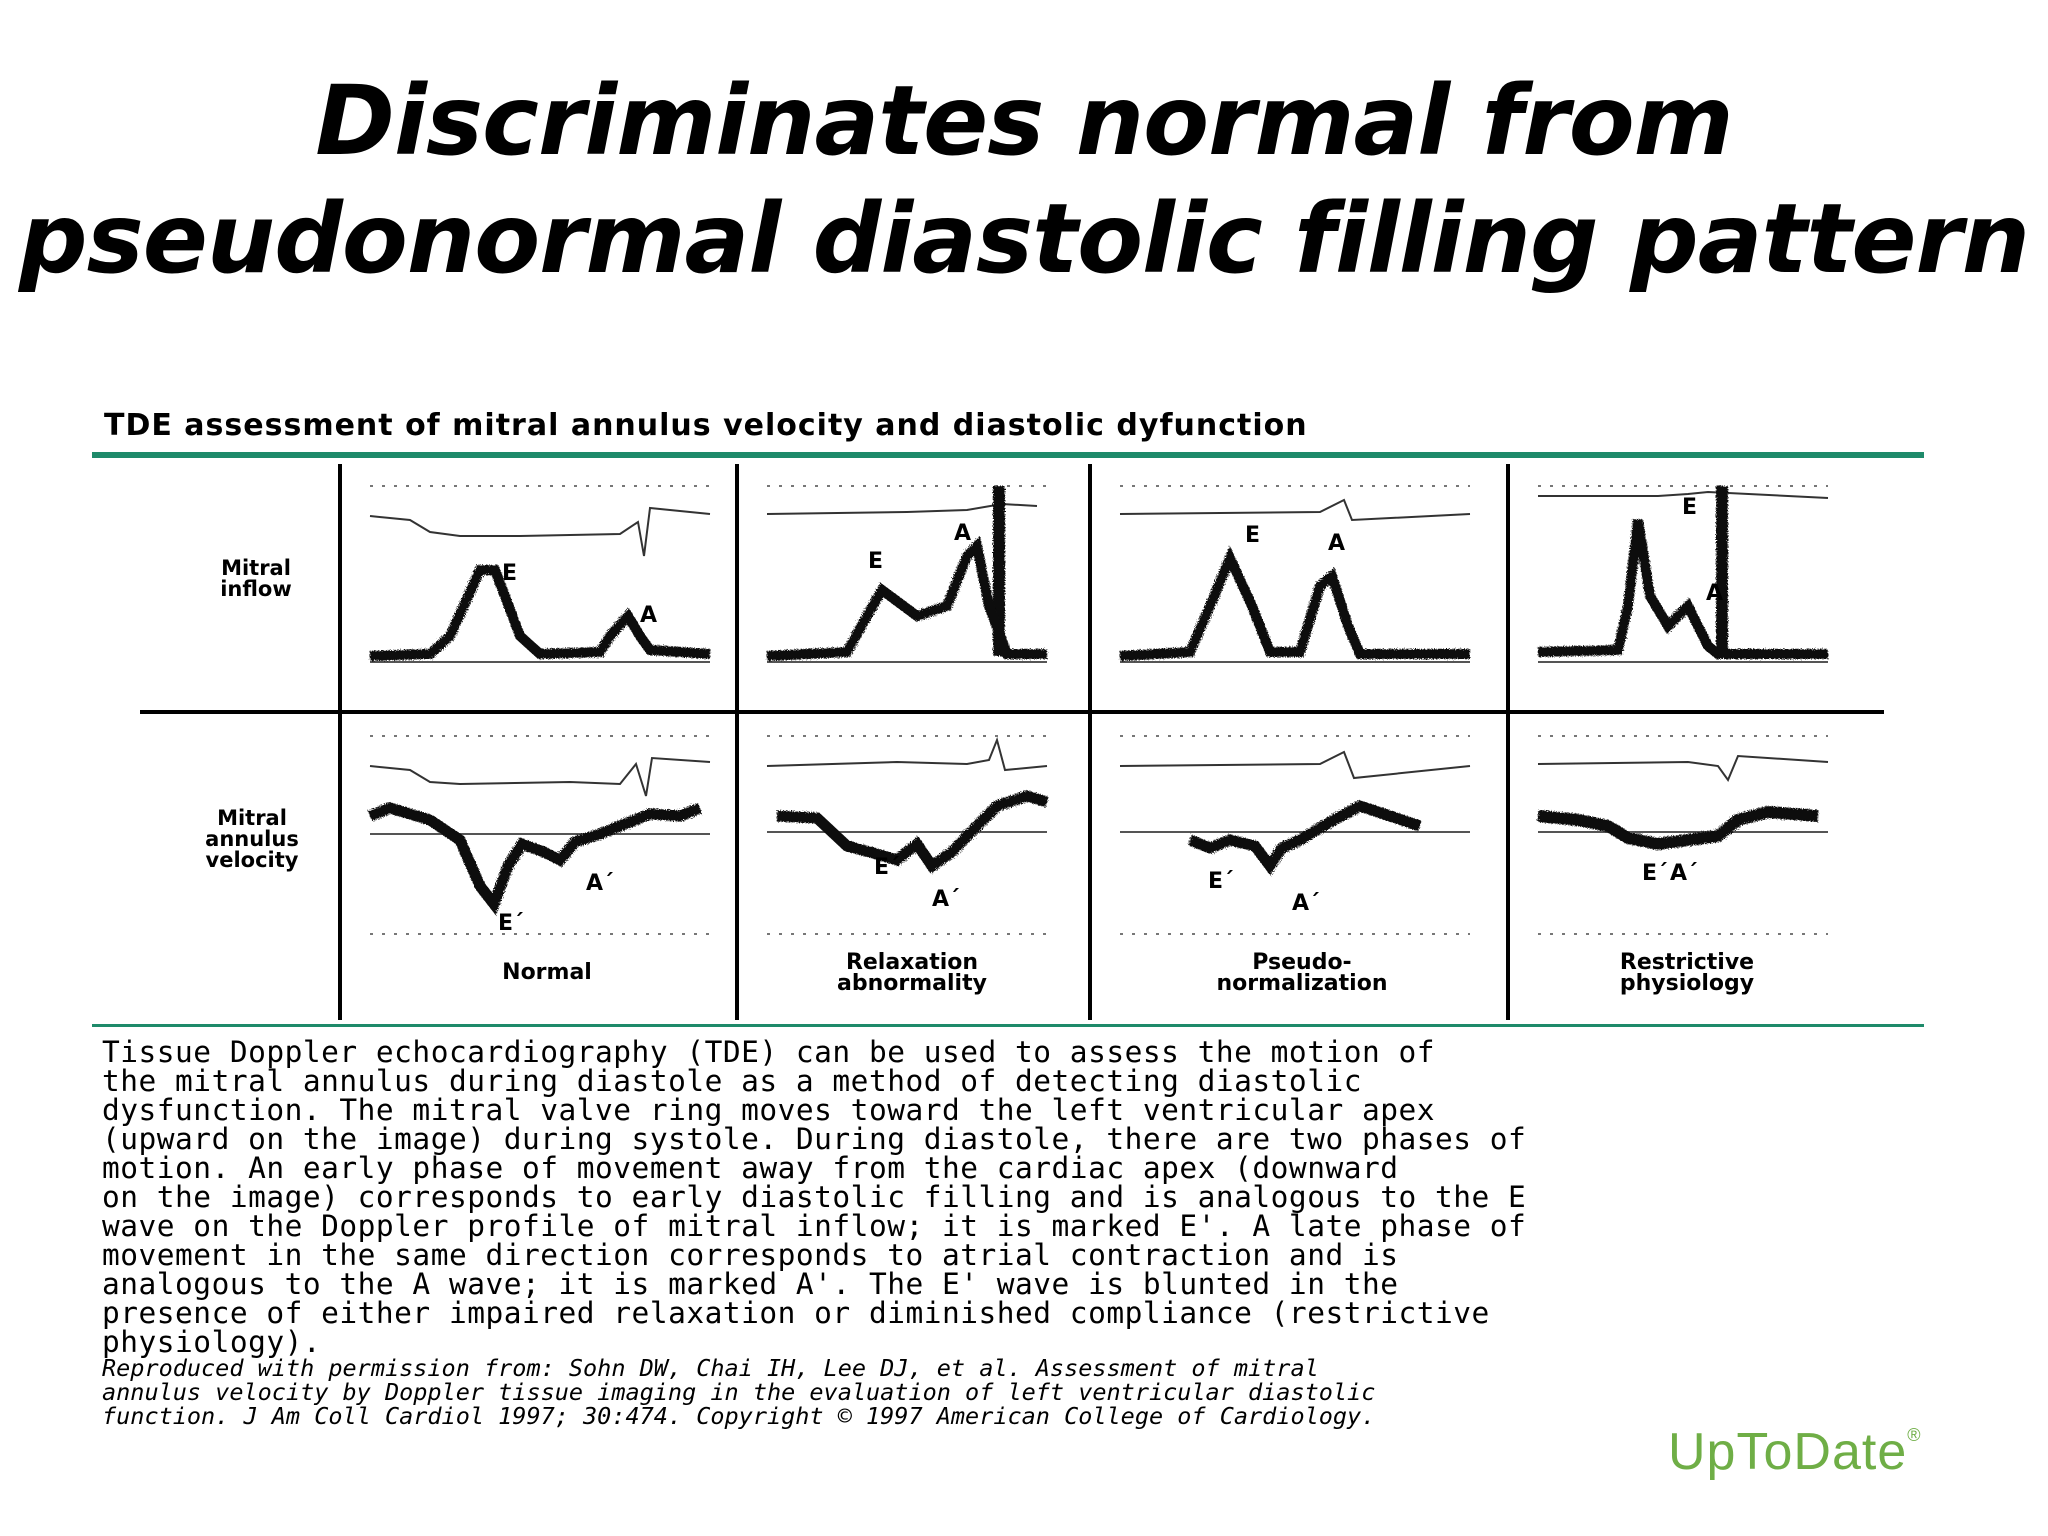 Image resolution: width=2048 pixels, height=1536 pixels. What do you see at coordinates (1914, 1435) in the screenshot?
I see `registered-mark: ®` at bounding box center [1914, 1435].